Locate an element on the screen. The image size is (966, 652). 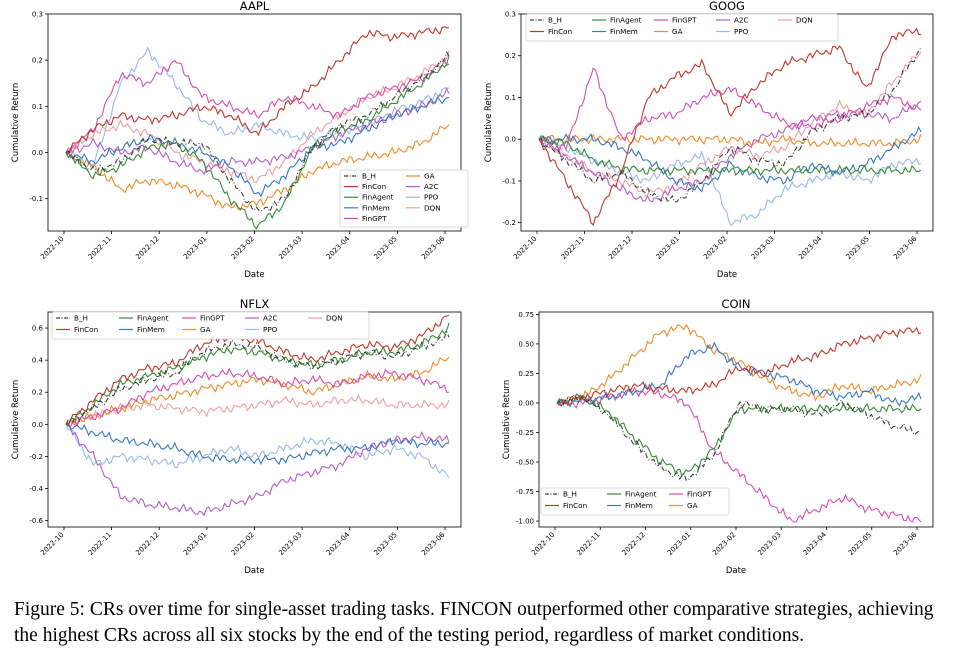
chart-title: AAPL is located at coordinates (255, 6).